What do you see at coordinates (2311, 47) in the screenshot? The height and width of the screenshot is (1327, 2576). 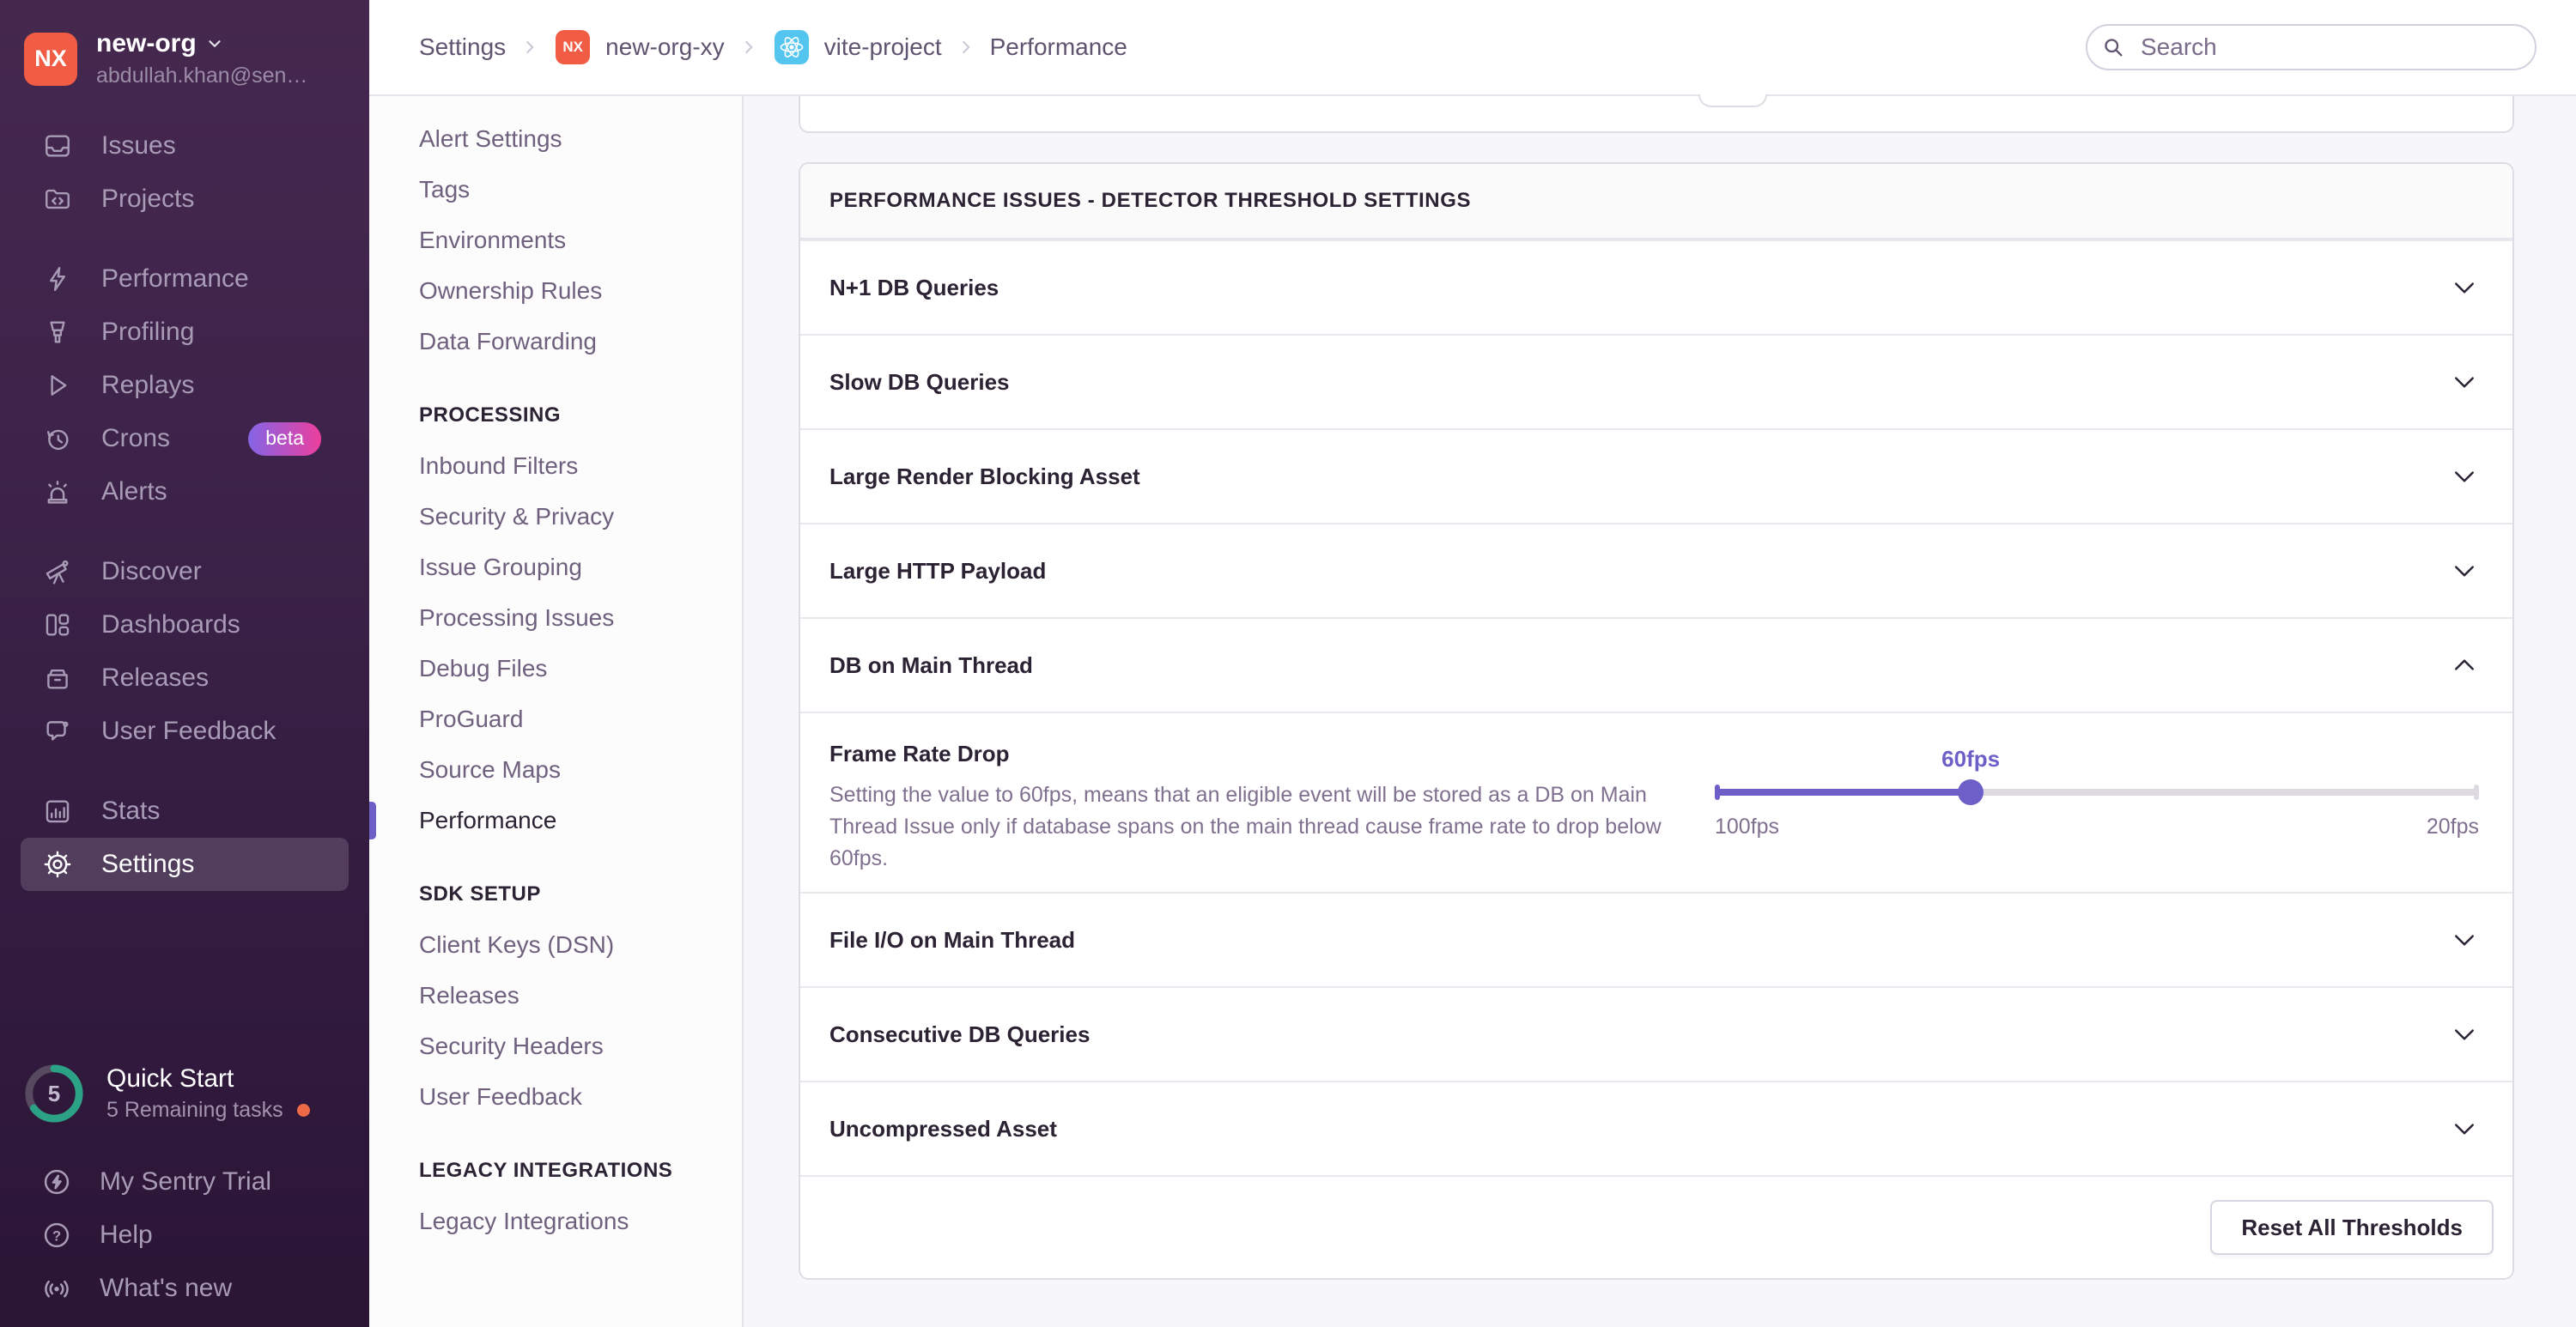 I see `search-input` at bounding box center [2311, 47].